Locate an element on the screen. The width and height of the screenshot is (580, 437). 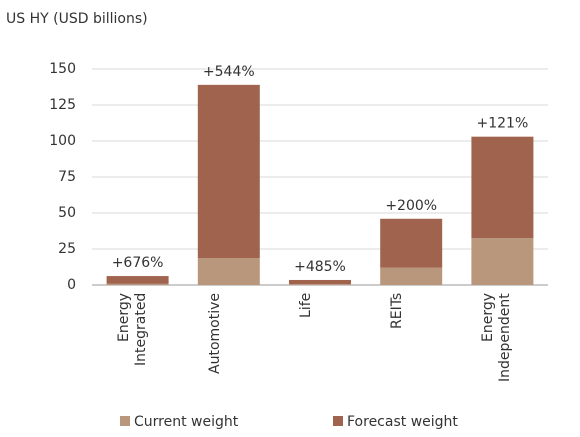
chart-title: US HY (USD billions) is located at coordinates (77, 19).